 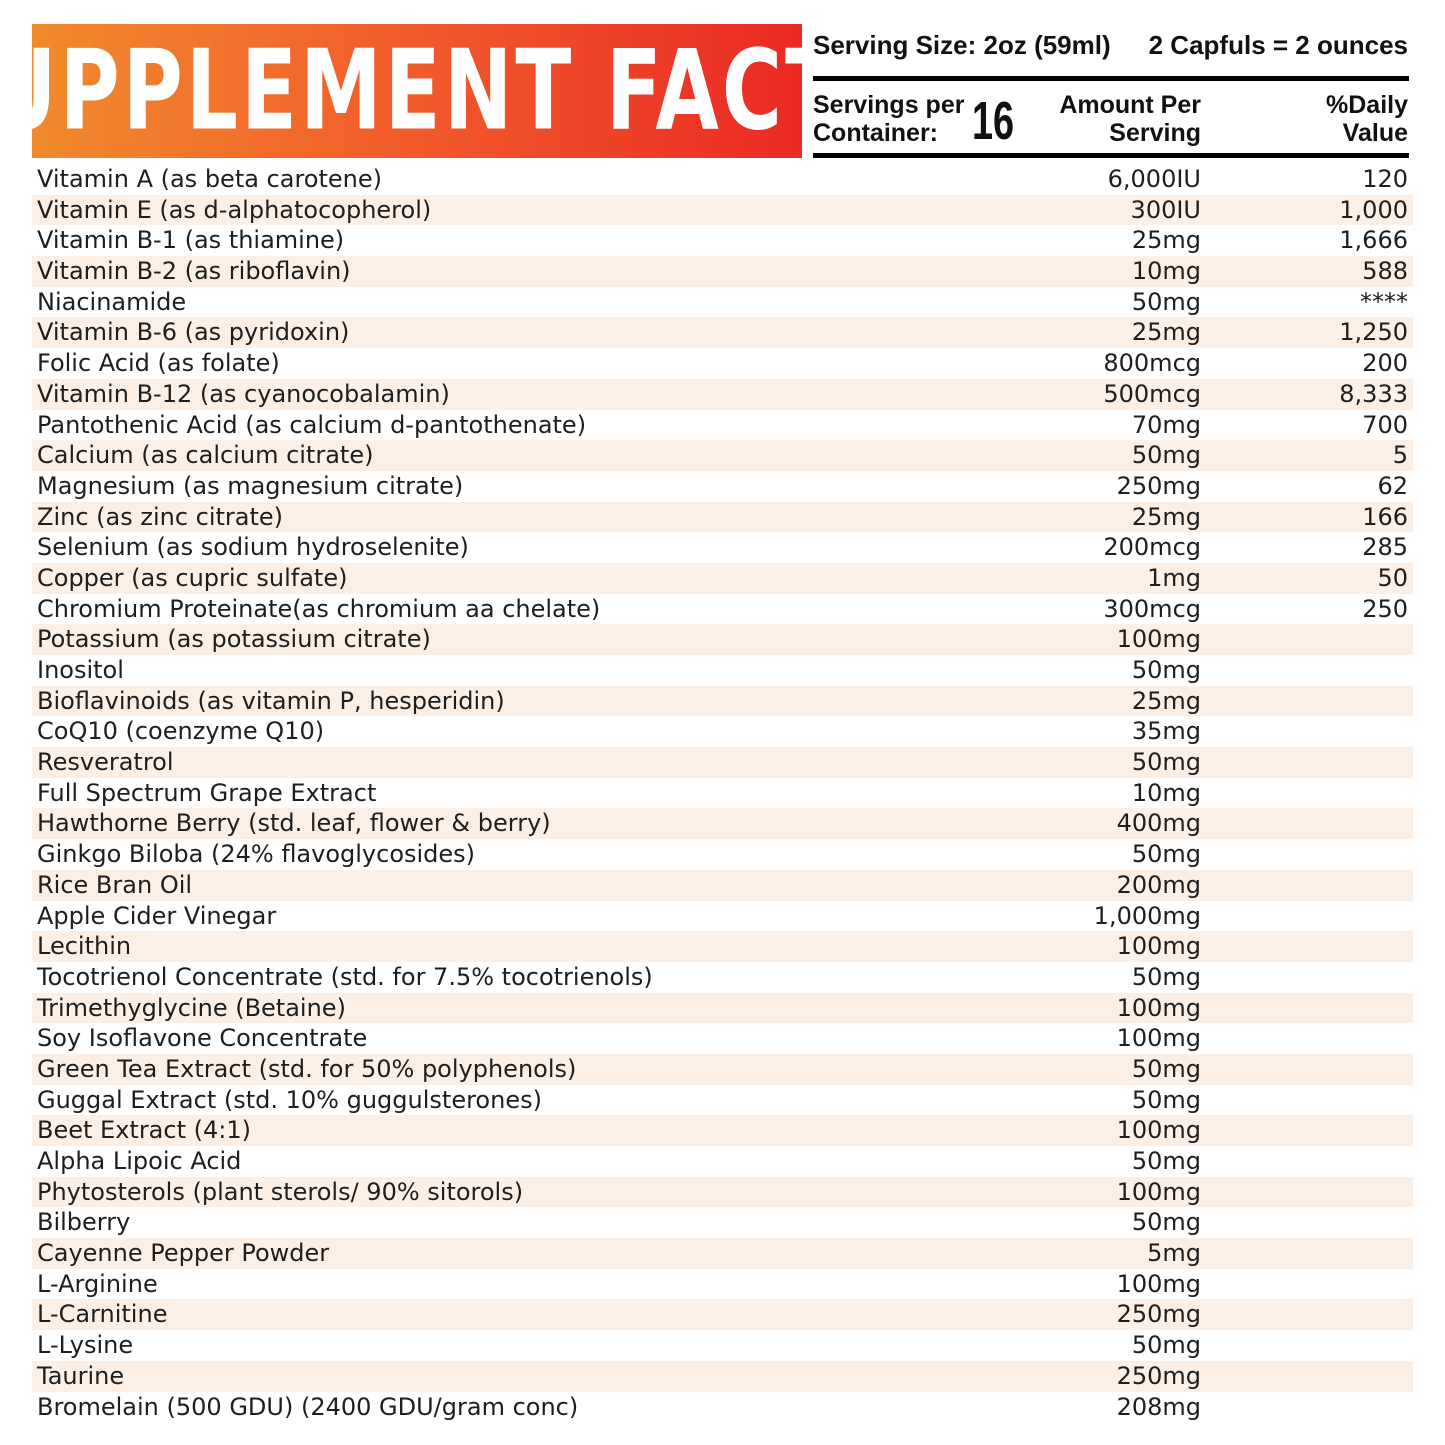 What do you see at coordinates (97, 1283) in the screenshot?
I see `nutrient-name: L-Arginine` at bounding box center [97, 1283].